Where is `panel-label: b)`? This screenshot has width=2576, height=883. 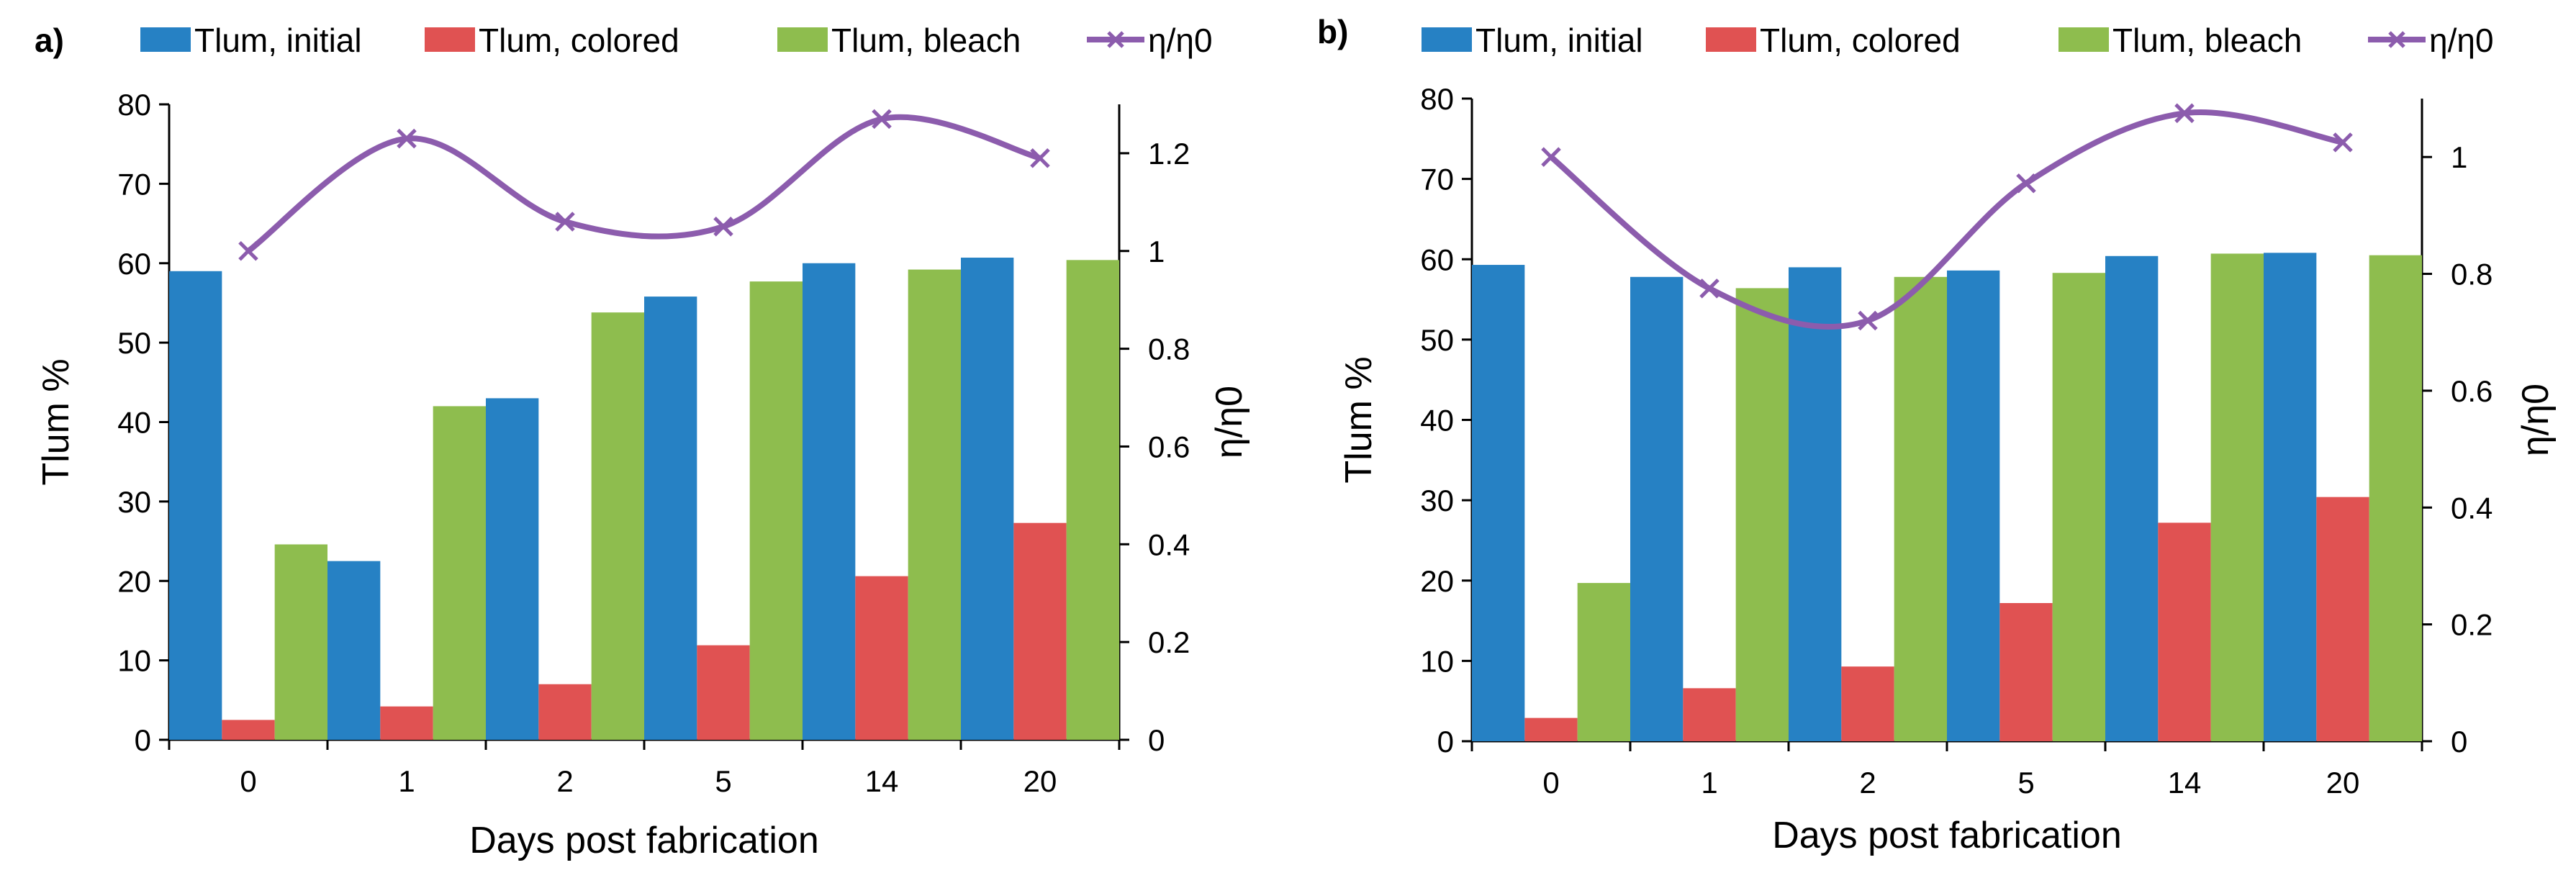
panel-label: b) is located at coordinates (1332, 32).